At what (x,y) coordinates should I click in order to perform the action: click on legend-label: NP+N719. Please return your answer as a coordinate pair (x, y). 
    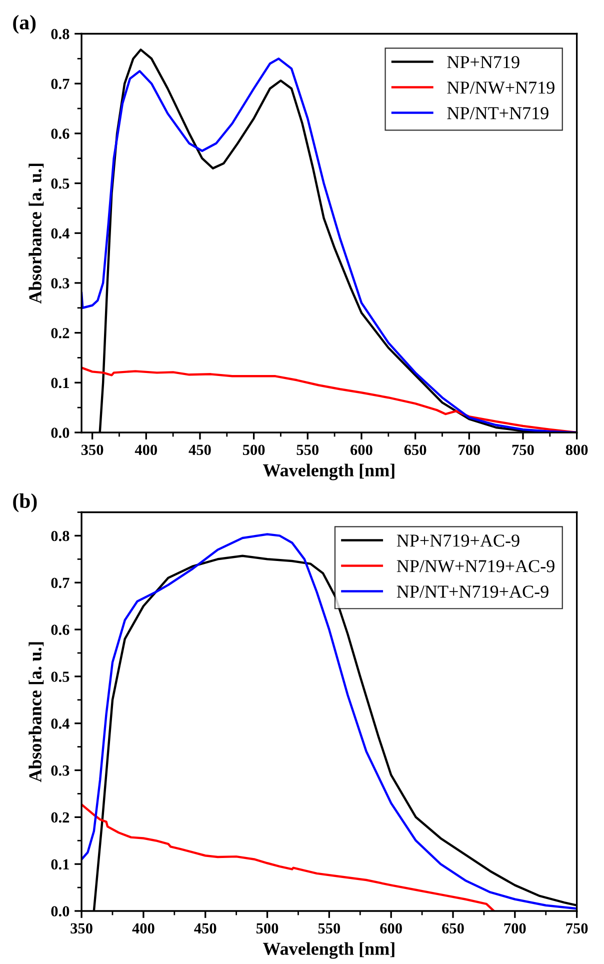
    Looking at the image, I should click on (483, 62).